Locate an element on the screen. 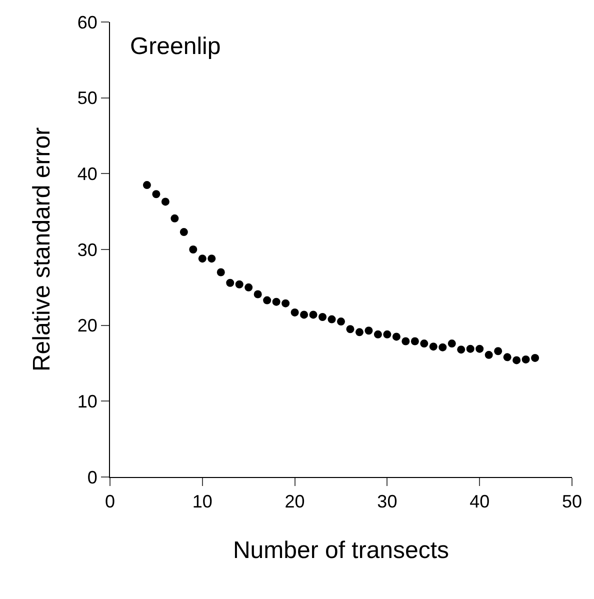 The width and height of the screenshot is (594, 599). y-tick-label: 50 is located at coordinates (87, 98).